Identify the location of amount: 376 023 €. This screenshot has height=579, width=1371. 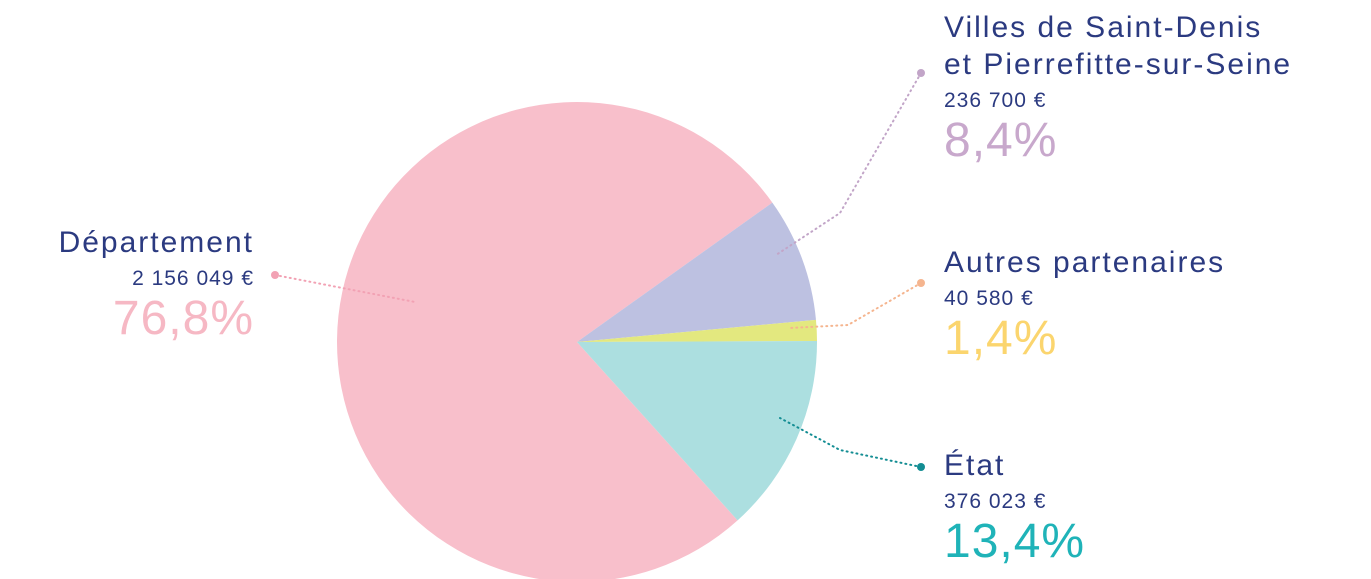
(995, 501).